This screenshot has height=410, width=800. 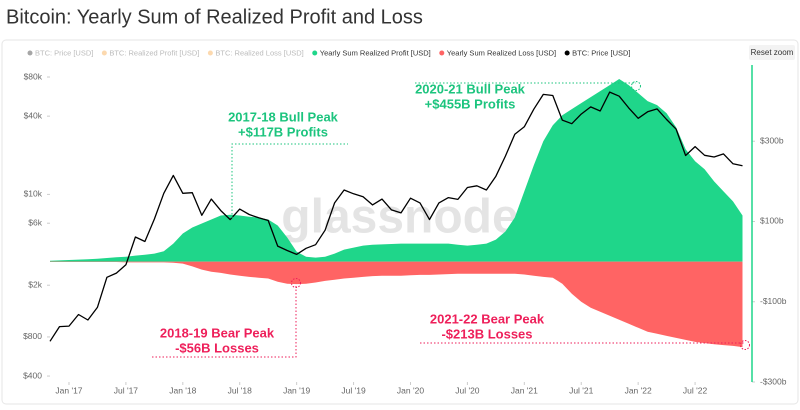 What do you see at coordinates (399, 217) in the screenshot?
I see `watermark: glassnode` at bounding box center [399, 217].